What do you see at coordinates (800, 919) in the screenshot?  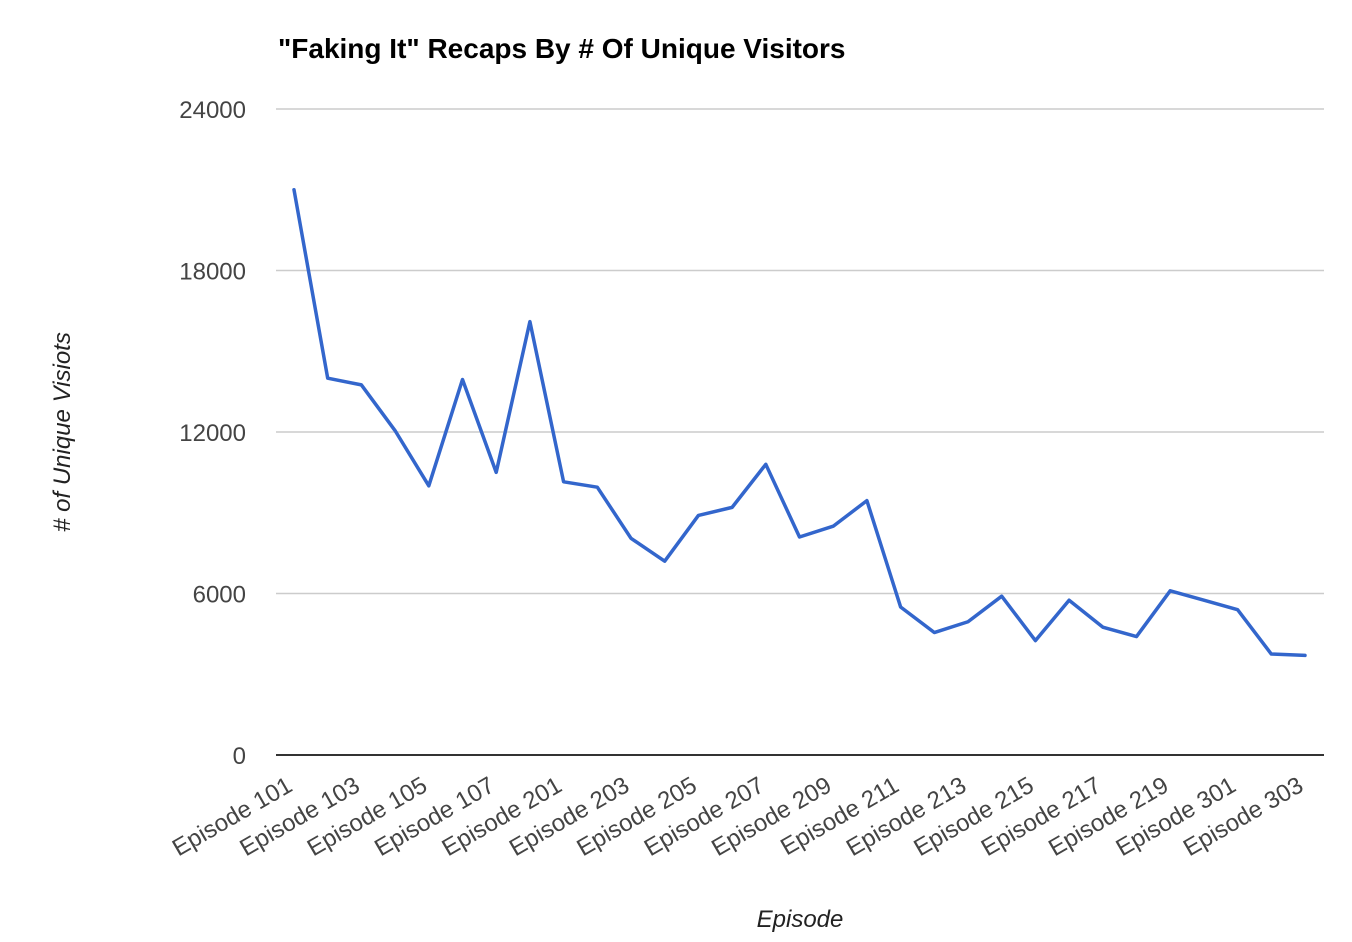 I see `x-axis-label: Episode` at bounding box center [800, 919].